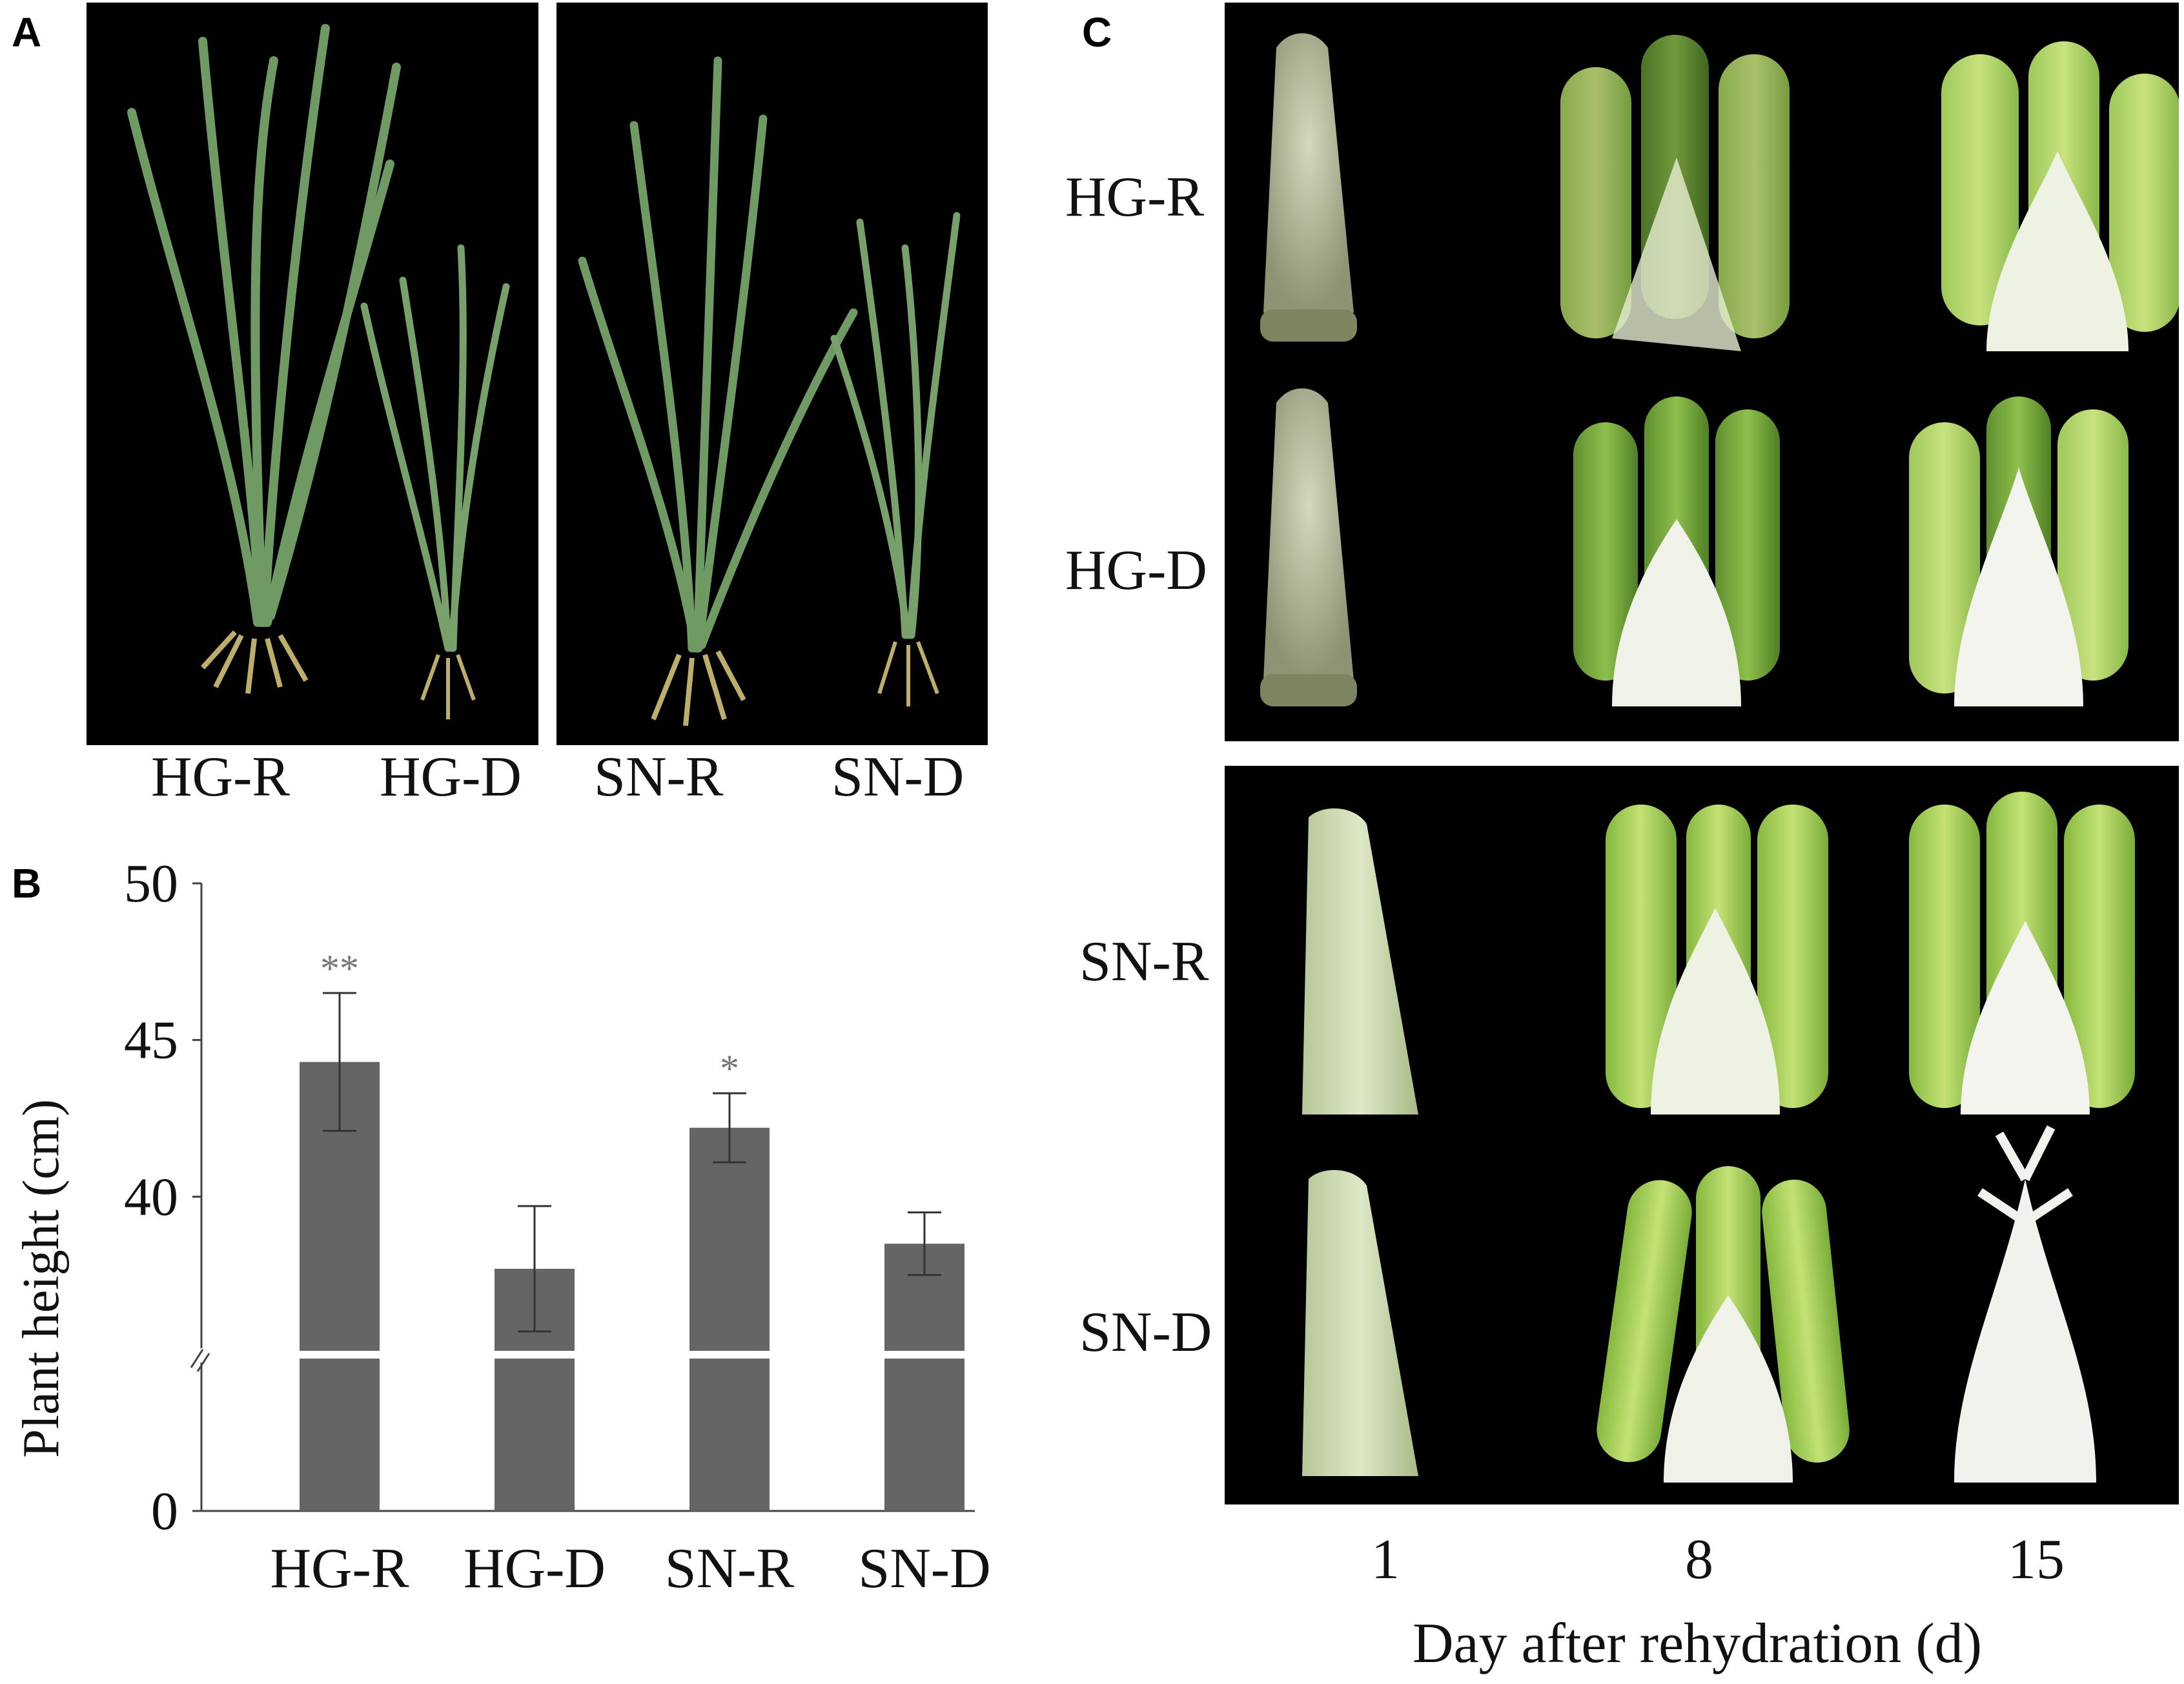  I want to click on panel-c-row-label-hg-r: HG-R, so click(1135, 198).